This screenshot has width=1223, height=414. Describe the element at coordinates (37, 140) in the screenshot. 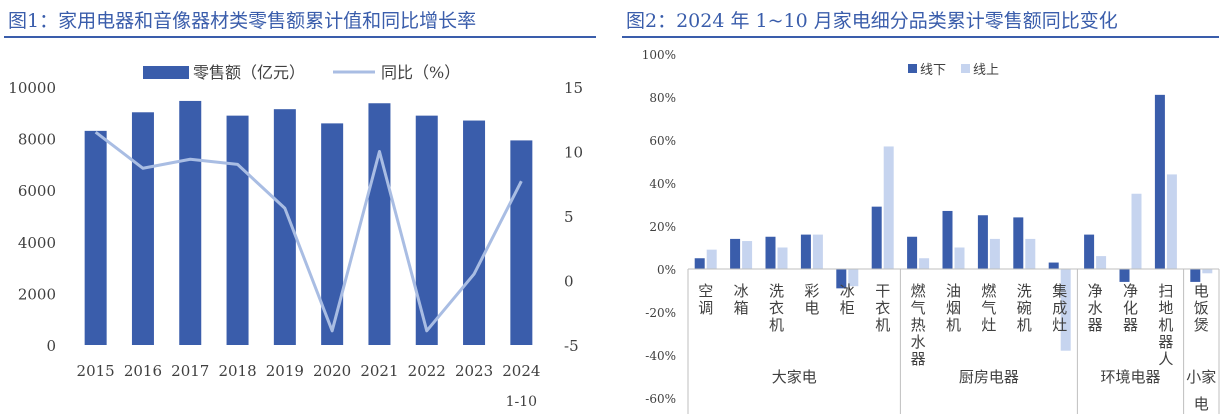

I see `y-left-tick-label: 8000` at that location.